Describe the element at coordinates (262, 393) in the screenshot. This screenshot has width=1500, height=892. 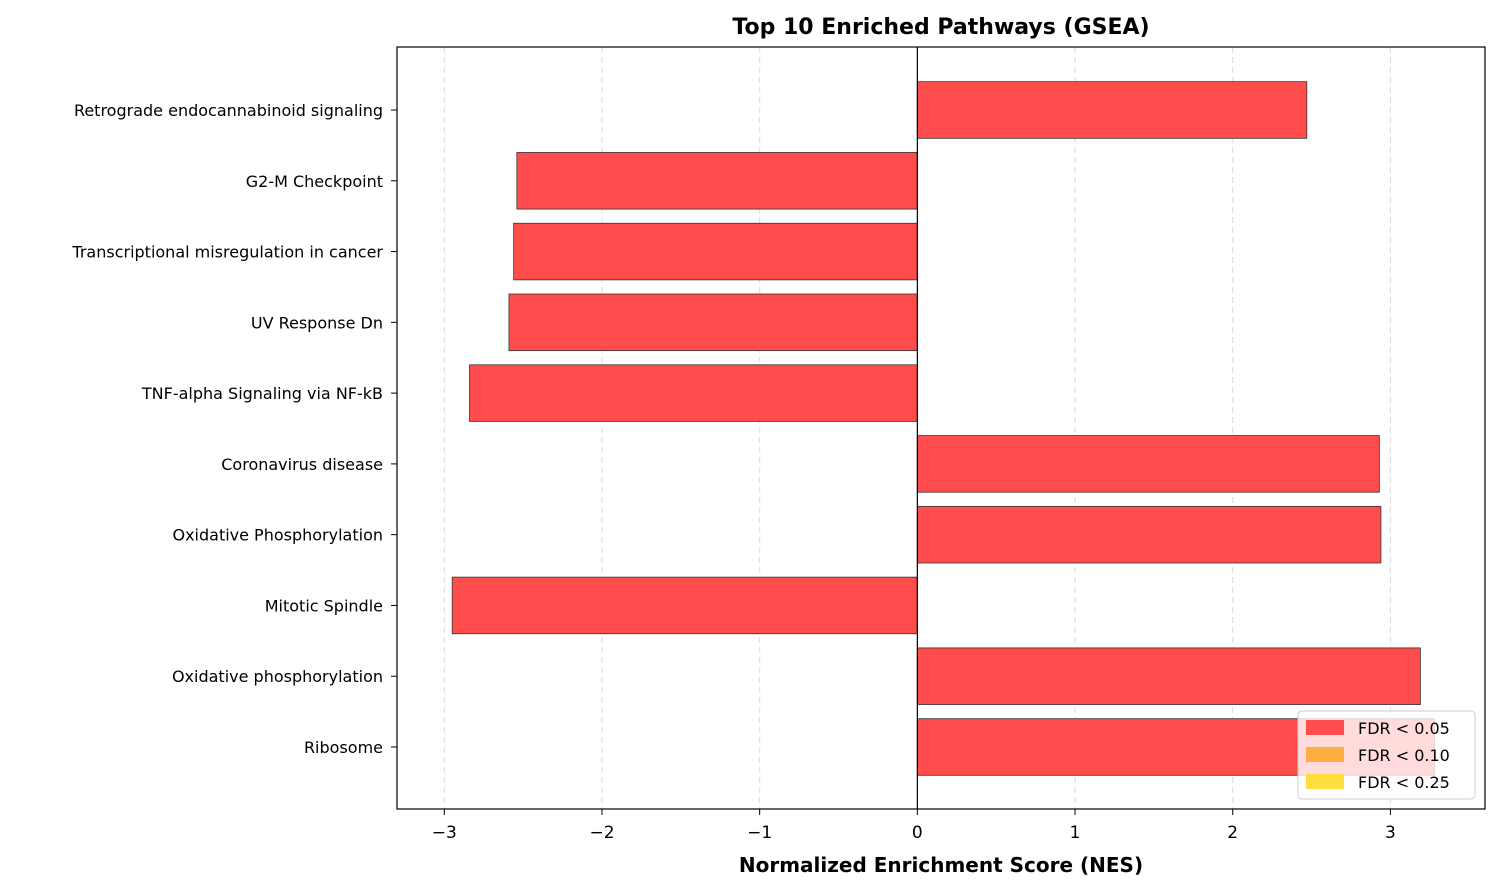
I see `y-tick-label: TNF-alpha Signaling via NF-kB` at that location.